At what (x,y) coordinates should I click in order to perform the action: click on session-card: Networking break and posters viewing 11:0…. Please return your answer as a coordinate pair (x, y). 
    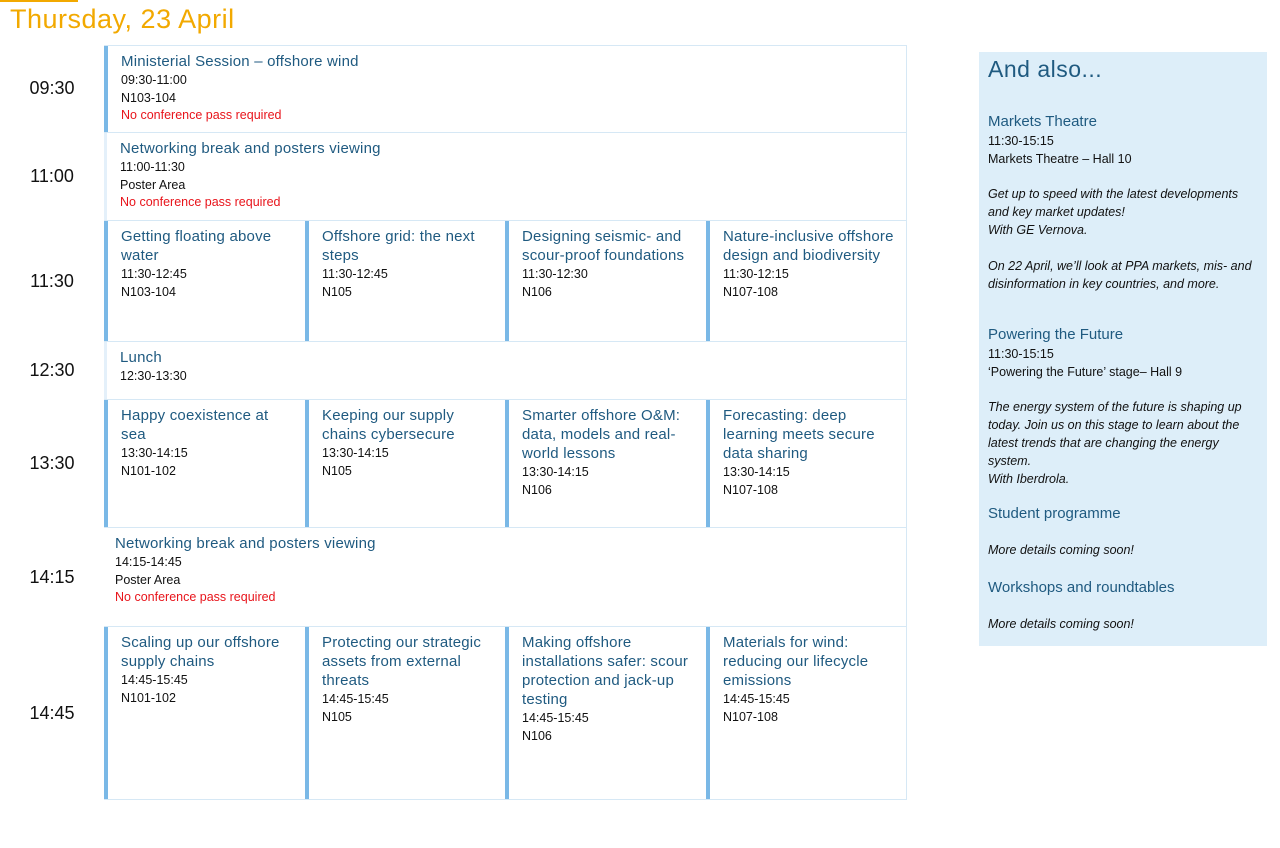
    Looking at the image, I should click on (505, 176).